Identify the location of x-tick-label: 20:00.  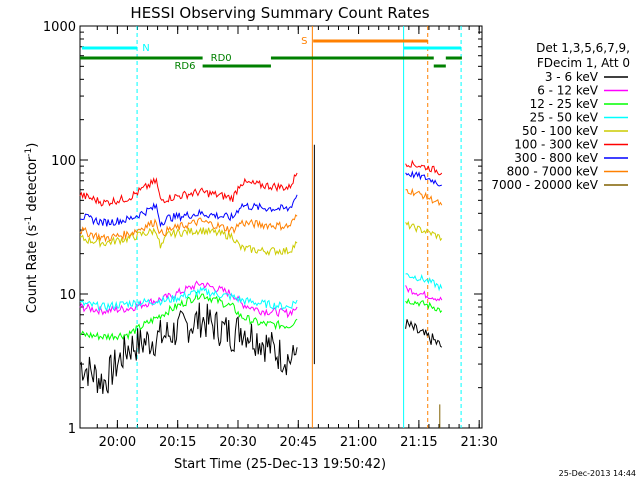
(117, 442).